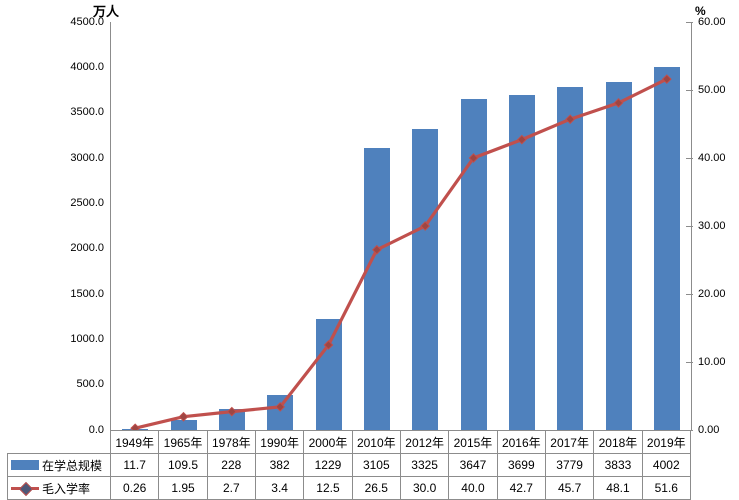 The width and height of the screenshot is (739, 500). Describe the element at coordinates (87, 338) in the screenshot. I see `left-axis-tick-label: 1000.0` at that location.